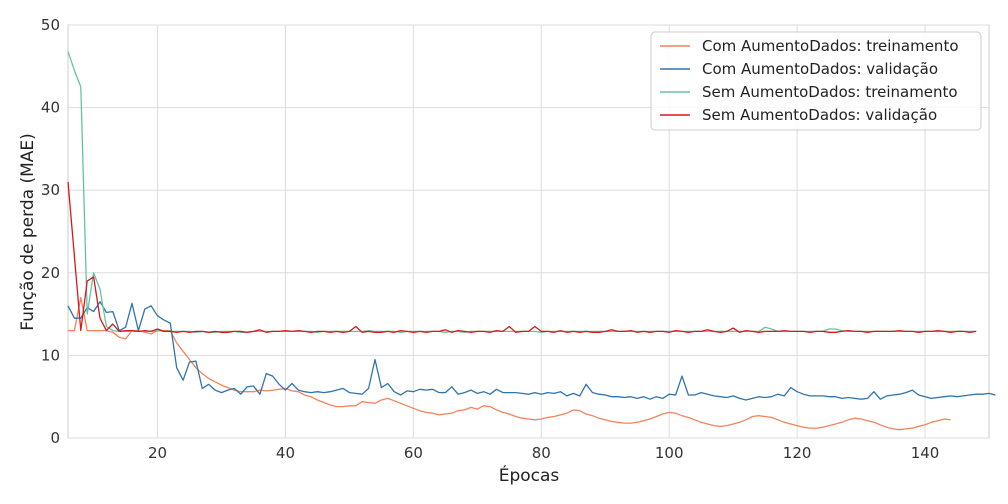 The height and width of the screenshot is (504, 1008). What do you see at coordinates (830, 46) in the screenshot?
I see `legend-label-0: Com AumentoDados: treinamento` at bounding box center [830, 46].